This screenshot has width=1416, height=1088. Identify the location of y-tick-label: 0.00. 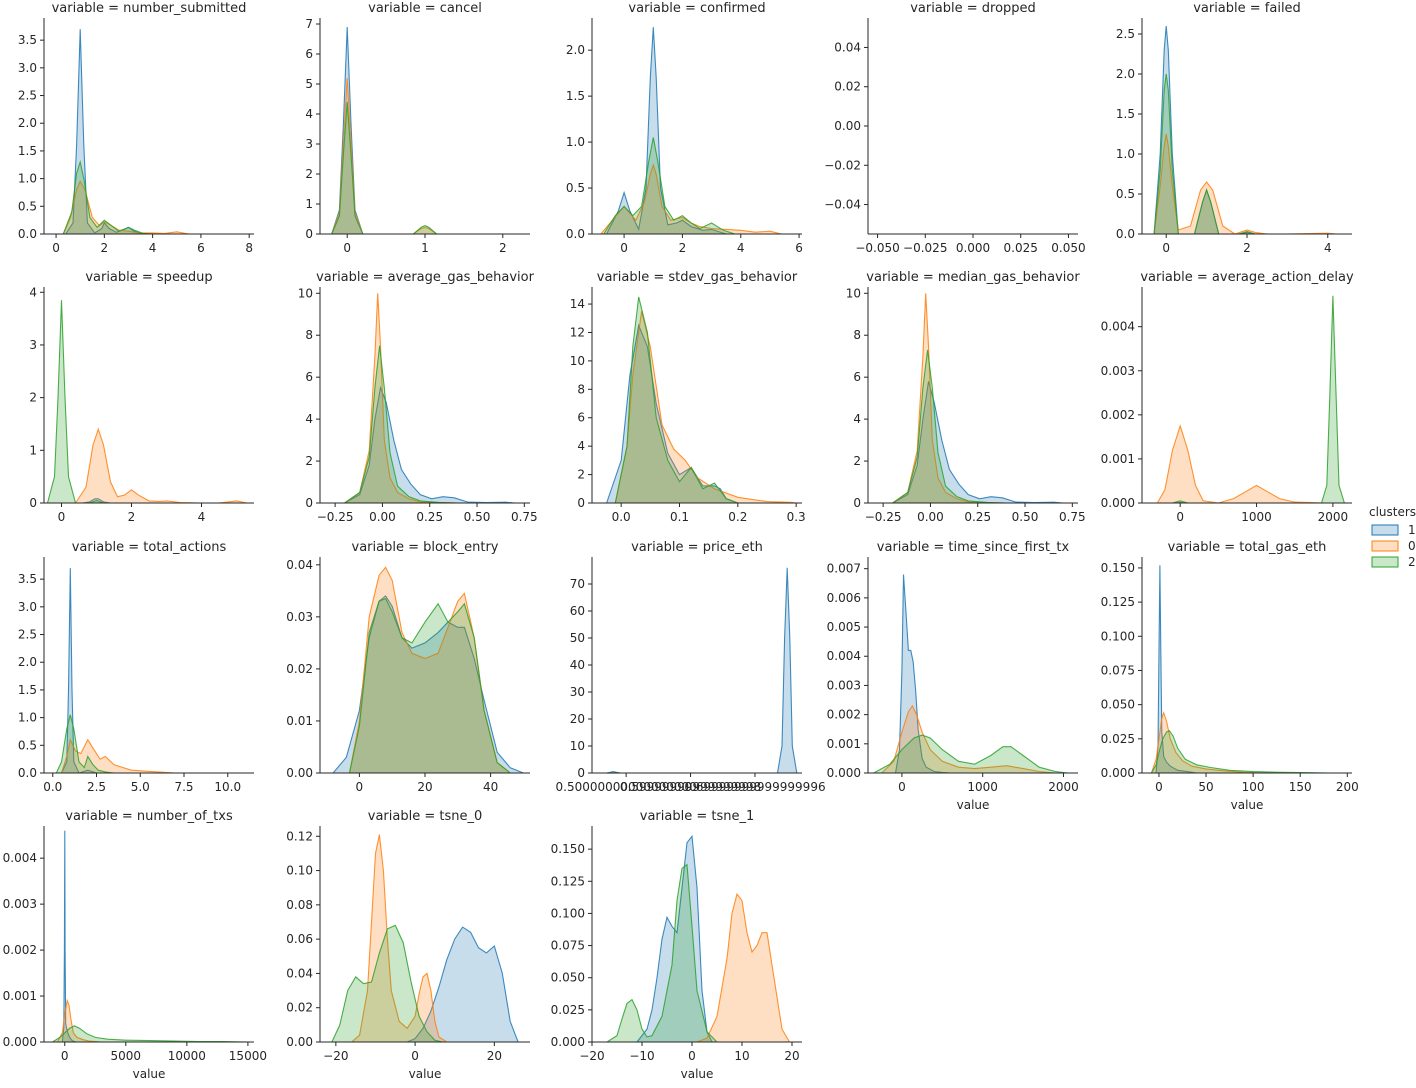
(299, 773).